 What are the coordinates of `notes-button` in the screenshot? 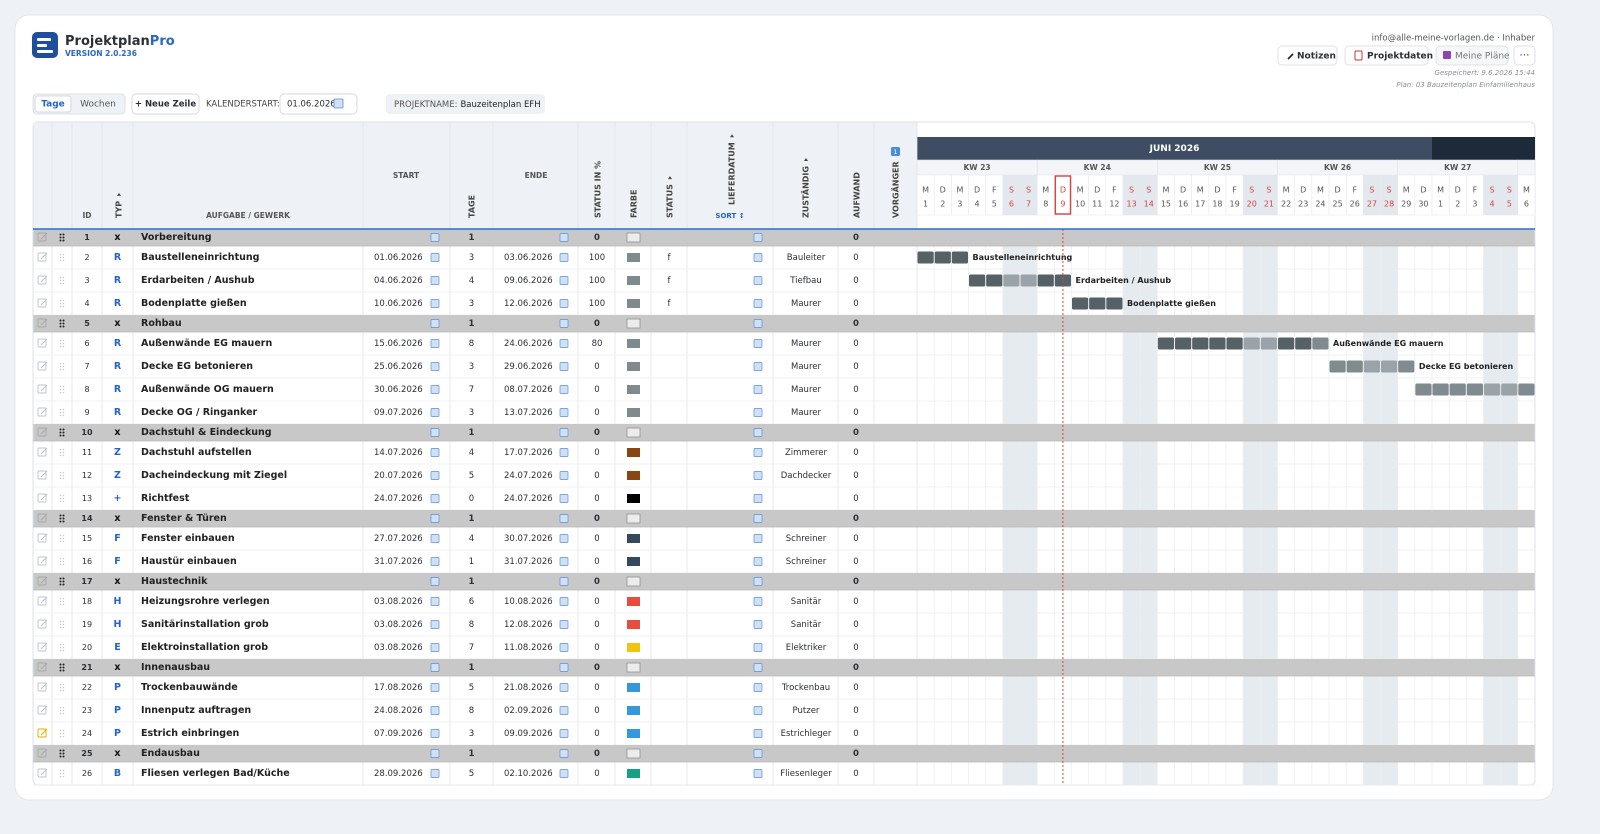 It's located at (1307, 55).